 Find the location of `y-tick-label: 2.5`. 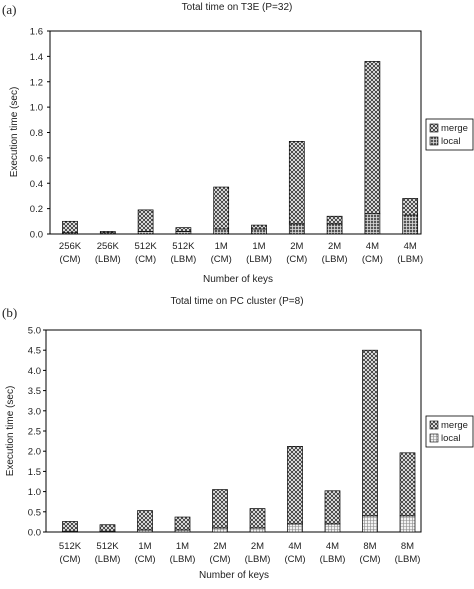

y-tick-label: 2.5 is located at coordinates (34, 432).